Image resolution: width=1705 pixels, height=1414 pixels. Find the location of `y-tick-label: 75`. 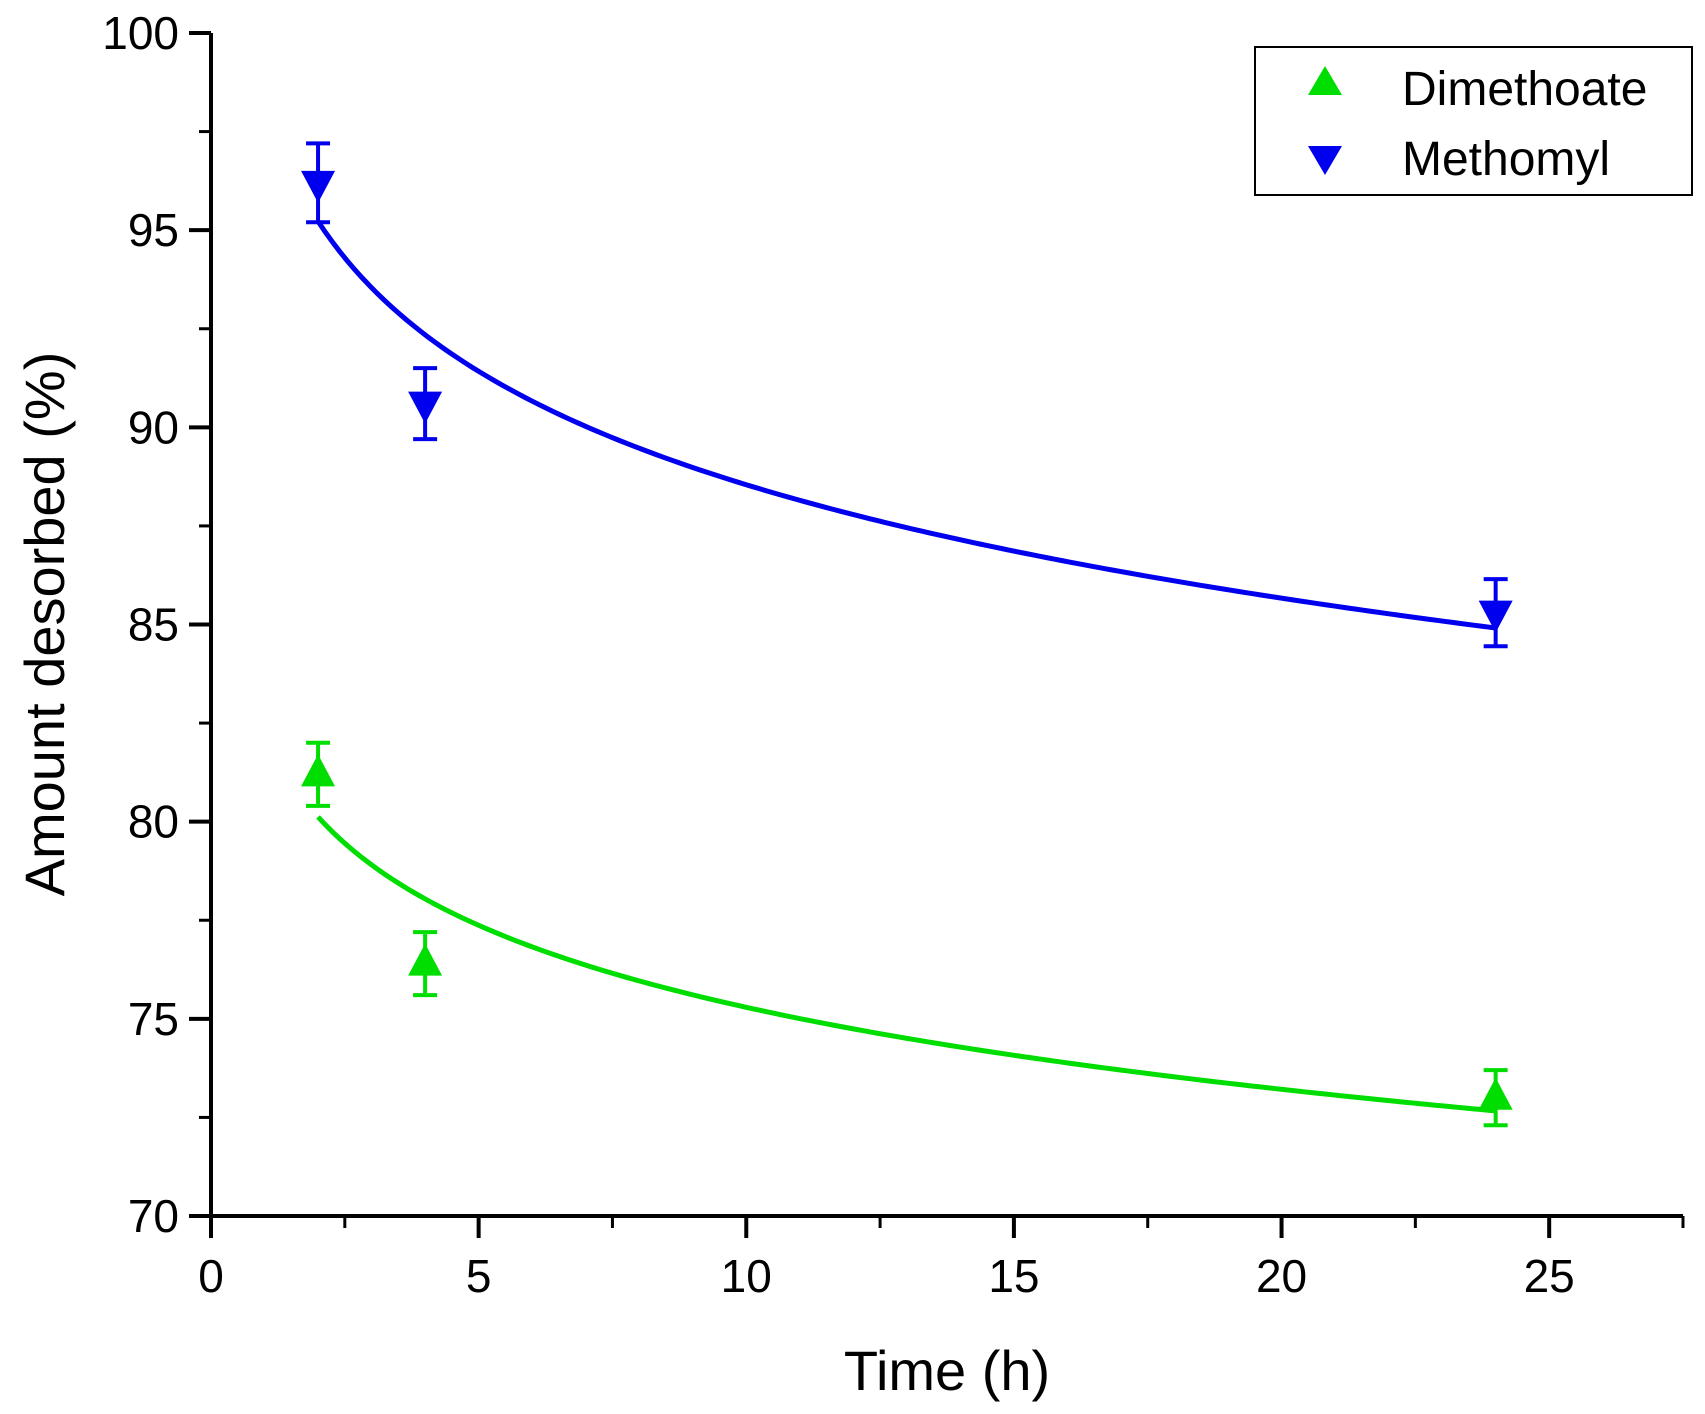

y-tick-label: 75 is located at coordinates (153, 1019).